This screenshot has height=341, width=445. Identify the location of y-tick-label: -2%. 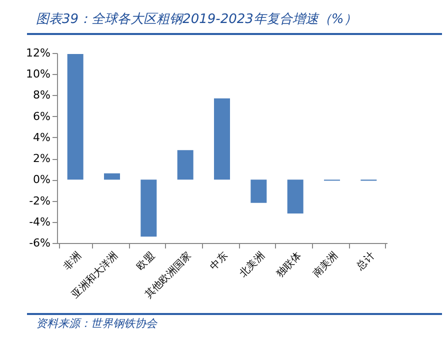
(39, 201).